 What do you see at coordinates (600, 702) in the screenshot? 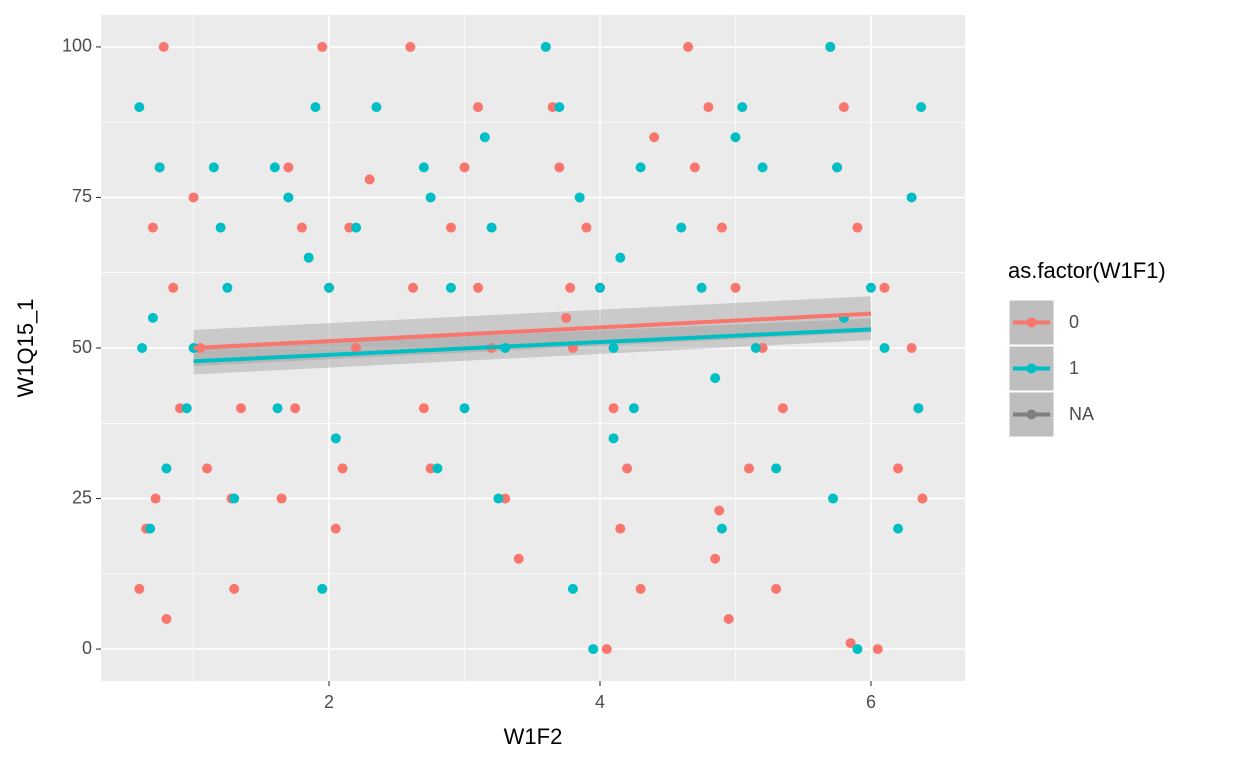
I see `x-tick-label: 4` at bounding box center [600, 702].